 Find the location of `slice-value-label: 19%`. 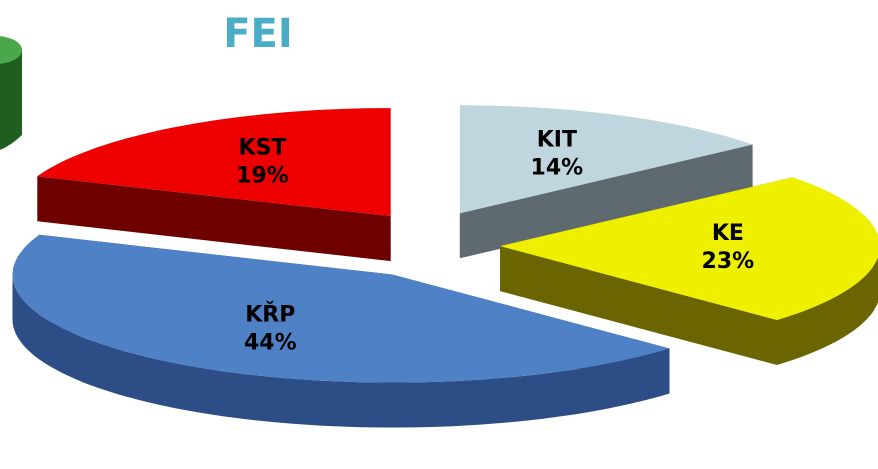

slice-value-label: 19% is located at coordinates (262, 175).